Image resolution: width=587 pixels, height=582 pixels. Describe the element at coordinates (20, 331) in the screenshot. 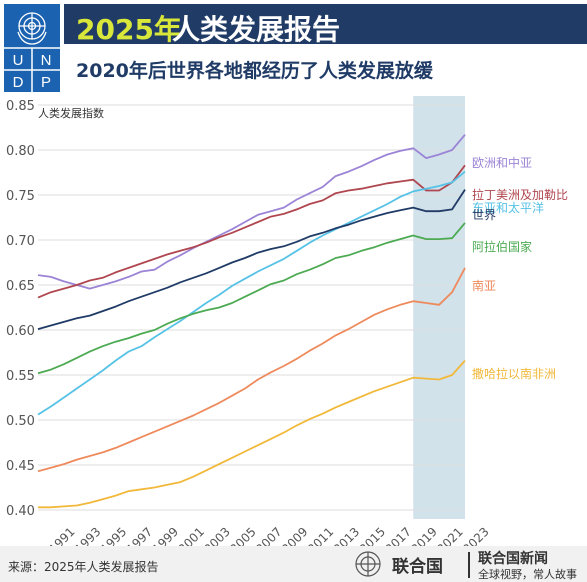

I see `y-tick-label: 0.60` at that location.